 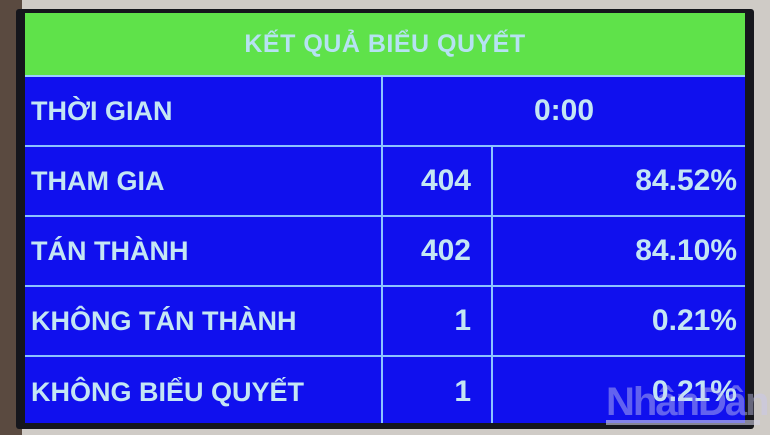 I want to click on row-percent: 84.10%, so click(x=618, y=251).